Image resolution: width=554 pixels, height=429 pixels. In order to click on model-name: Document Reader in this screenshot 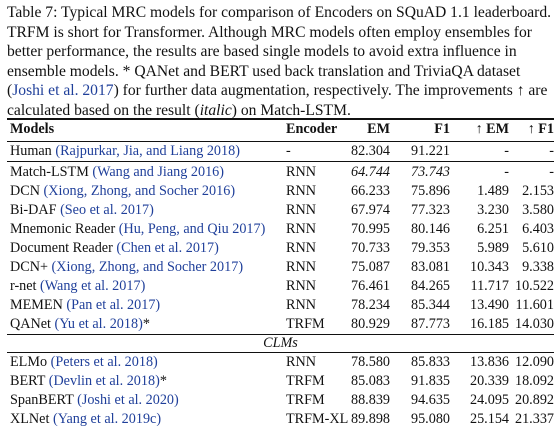, I will do `click(63, 248)`.